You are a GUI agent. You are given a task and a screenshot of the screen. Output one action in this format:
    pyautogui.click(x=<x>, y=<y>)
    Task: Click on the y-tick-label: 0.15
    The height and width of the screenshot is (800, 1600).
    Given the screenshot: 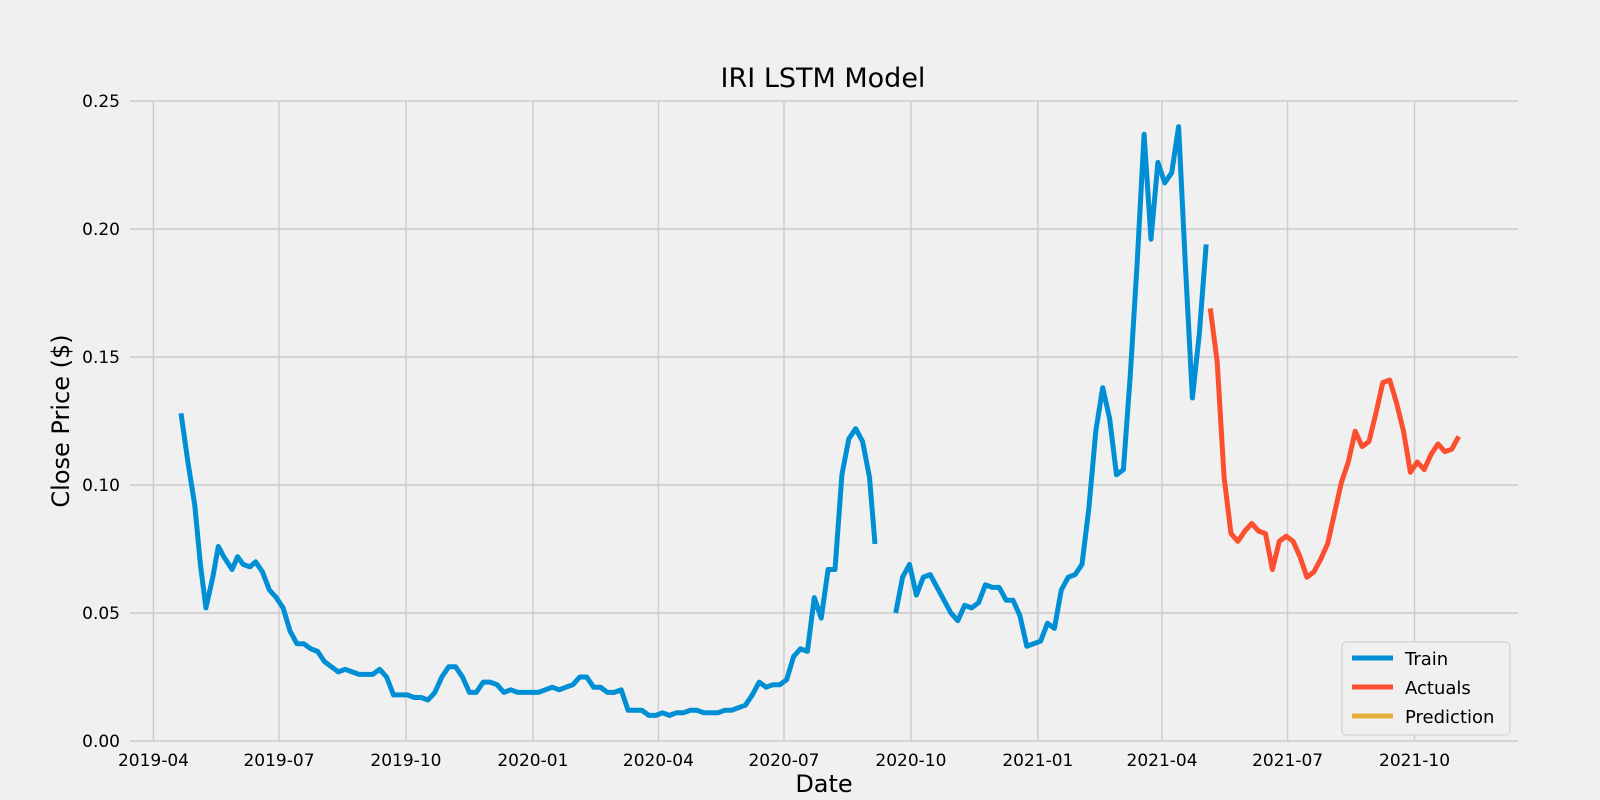 What is the action you would take?
    pyautogui.click(x=101, y=358)
    